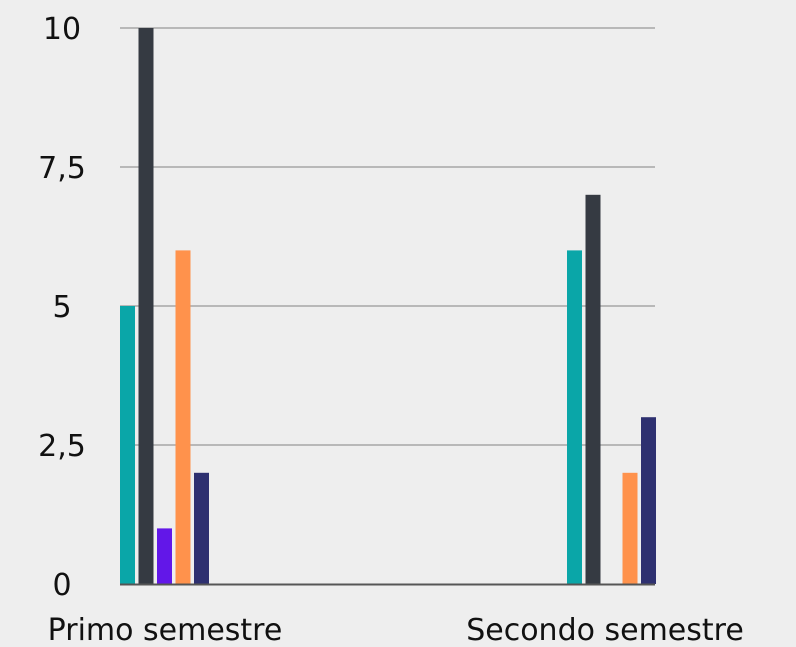  What do you see at coordinates (61, 585) in the screenshot?
I see `y-tick-label: 0` at bounding box center [61, 585].